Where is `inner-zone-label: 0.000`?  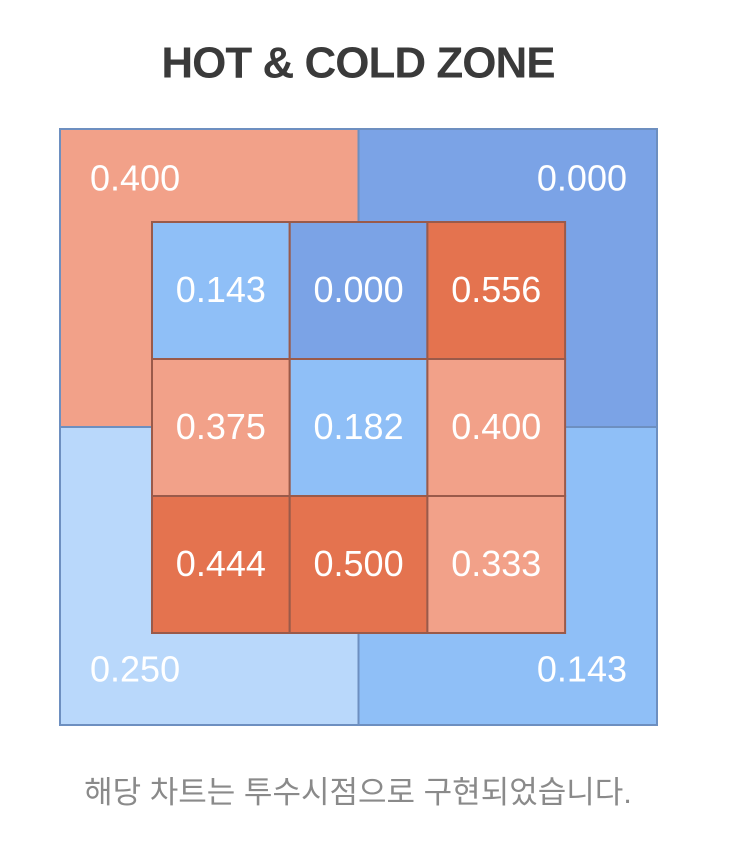 inner-zone-label: 0.000 is located at coordinates (359, 289).